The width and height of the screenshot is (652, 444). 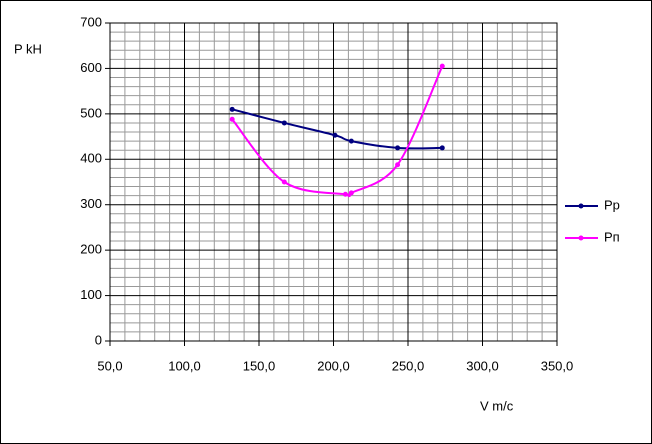 What do you see at coordinates (91, 158) in the screenshot?
I see `y-tick-label: 400` at bounding box center [91, 158].